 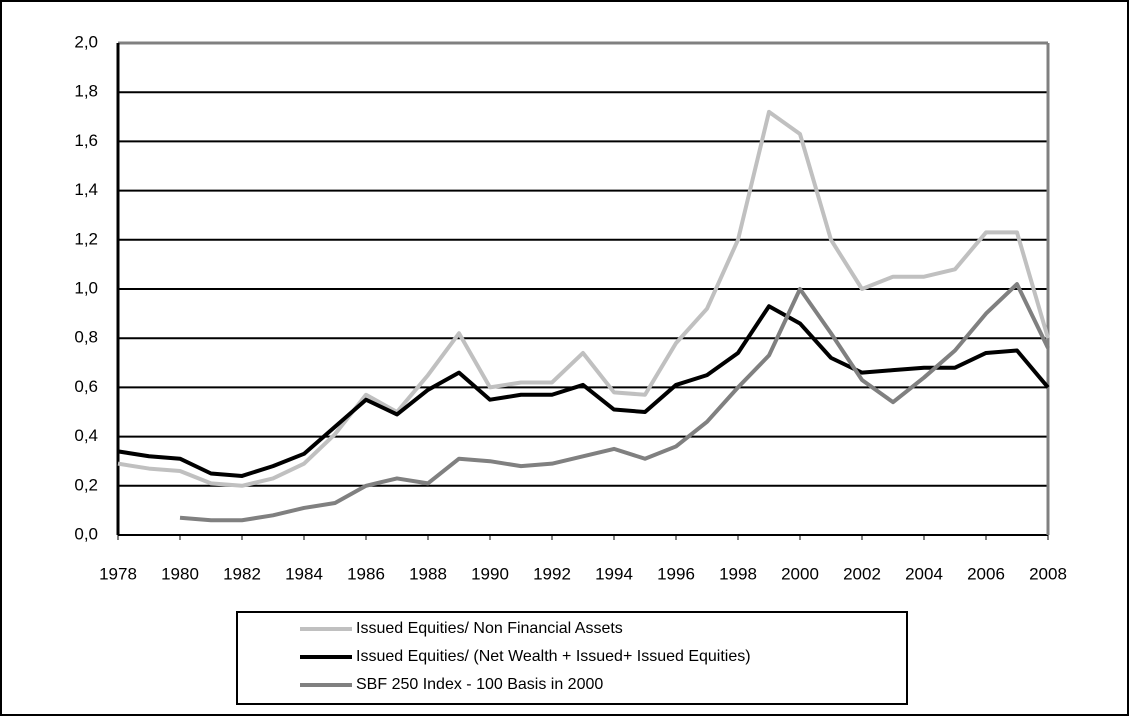 I want to click on x-tick-label: 1978, so click(x=118, y=573).